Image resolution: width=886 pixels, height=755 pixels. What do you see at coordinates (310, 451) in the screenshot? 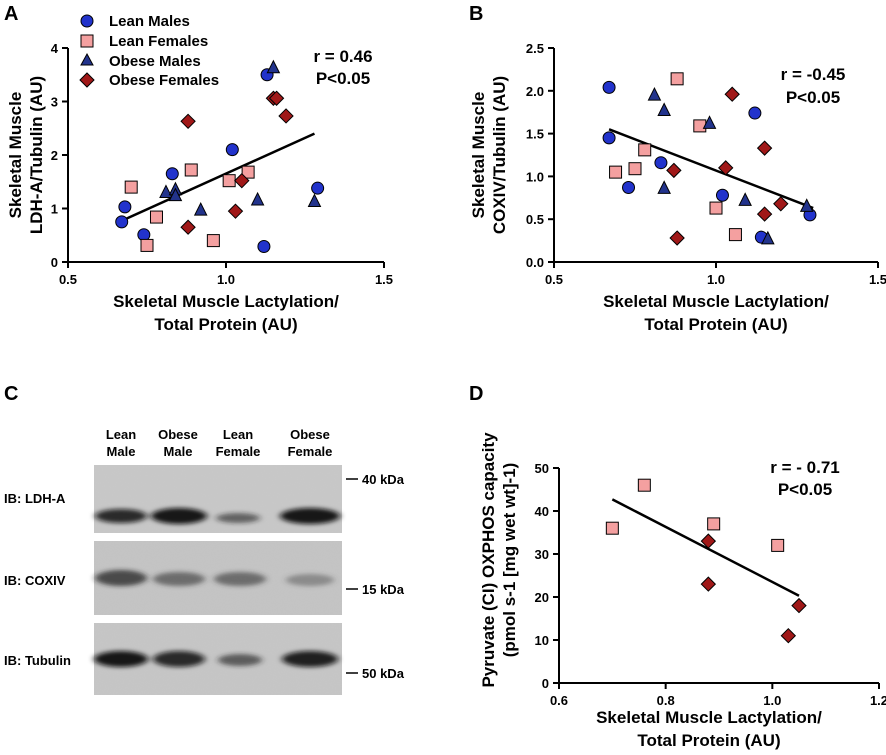
I see `lane-label-4-line2: Female` at bounding box center [310, 451].